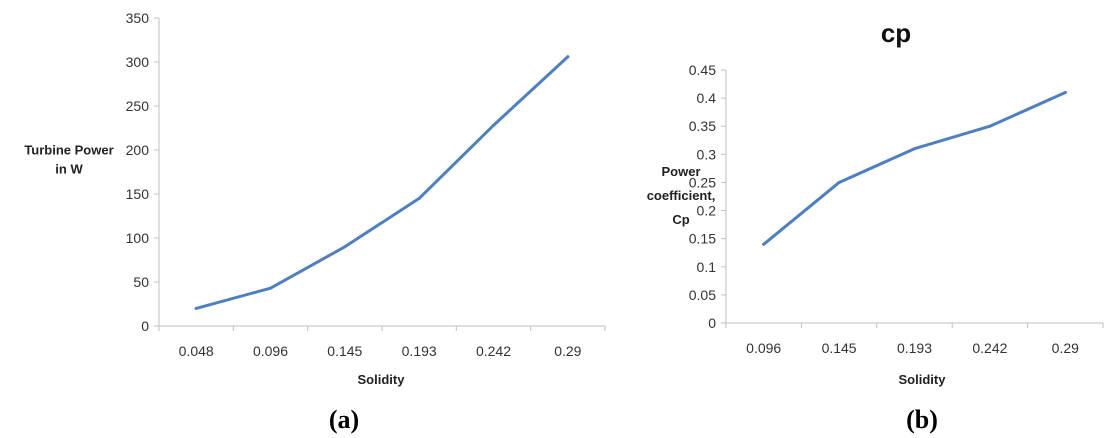  What do you see at coordinates (702, 239) in the screenshot?
I see `y-tick-label: 0.15` at bounding box center [702, 239].